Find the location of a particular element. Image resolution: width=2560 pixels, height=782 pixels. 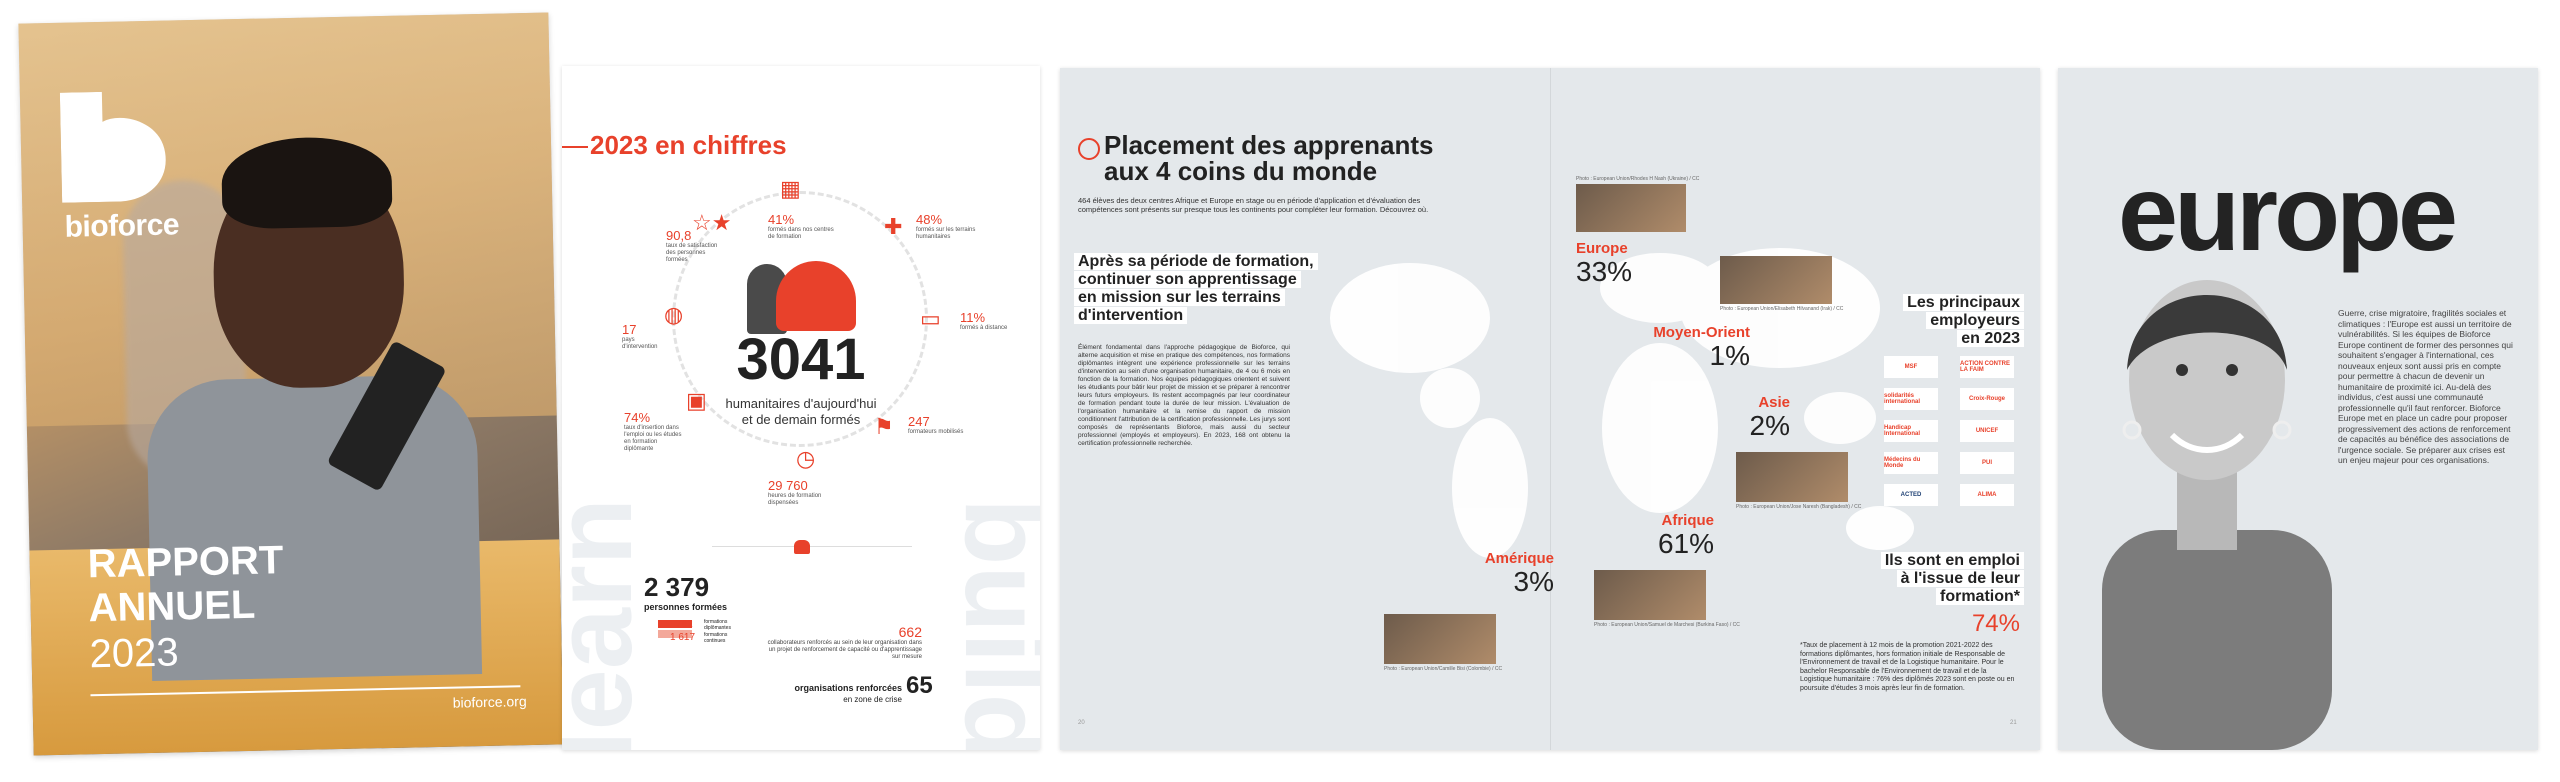

region-asie-pct: 2% is located at coordinates (1769, 425).